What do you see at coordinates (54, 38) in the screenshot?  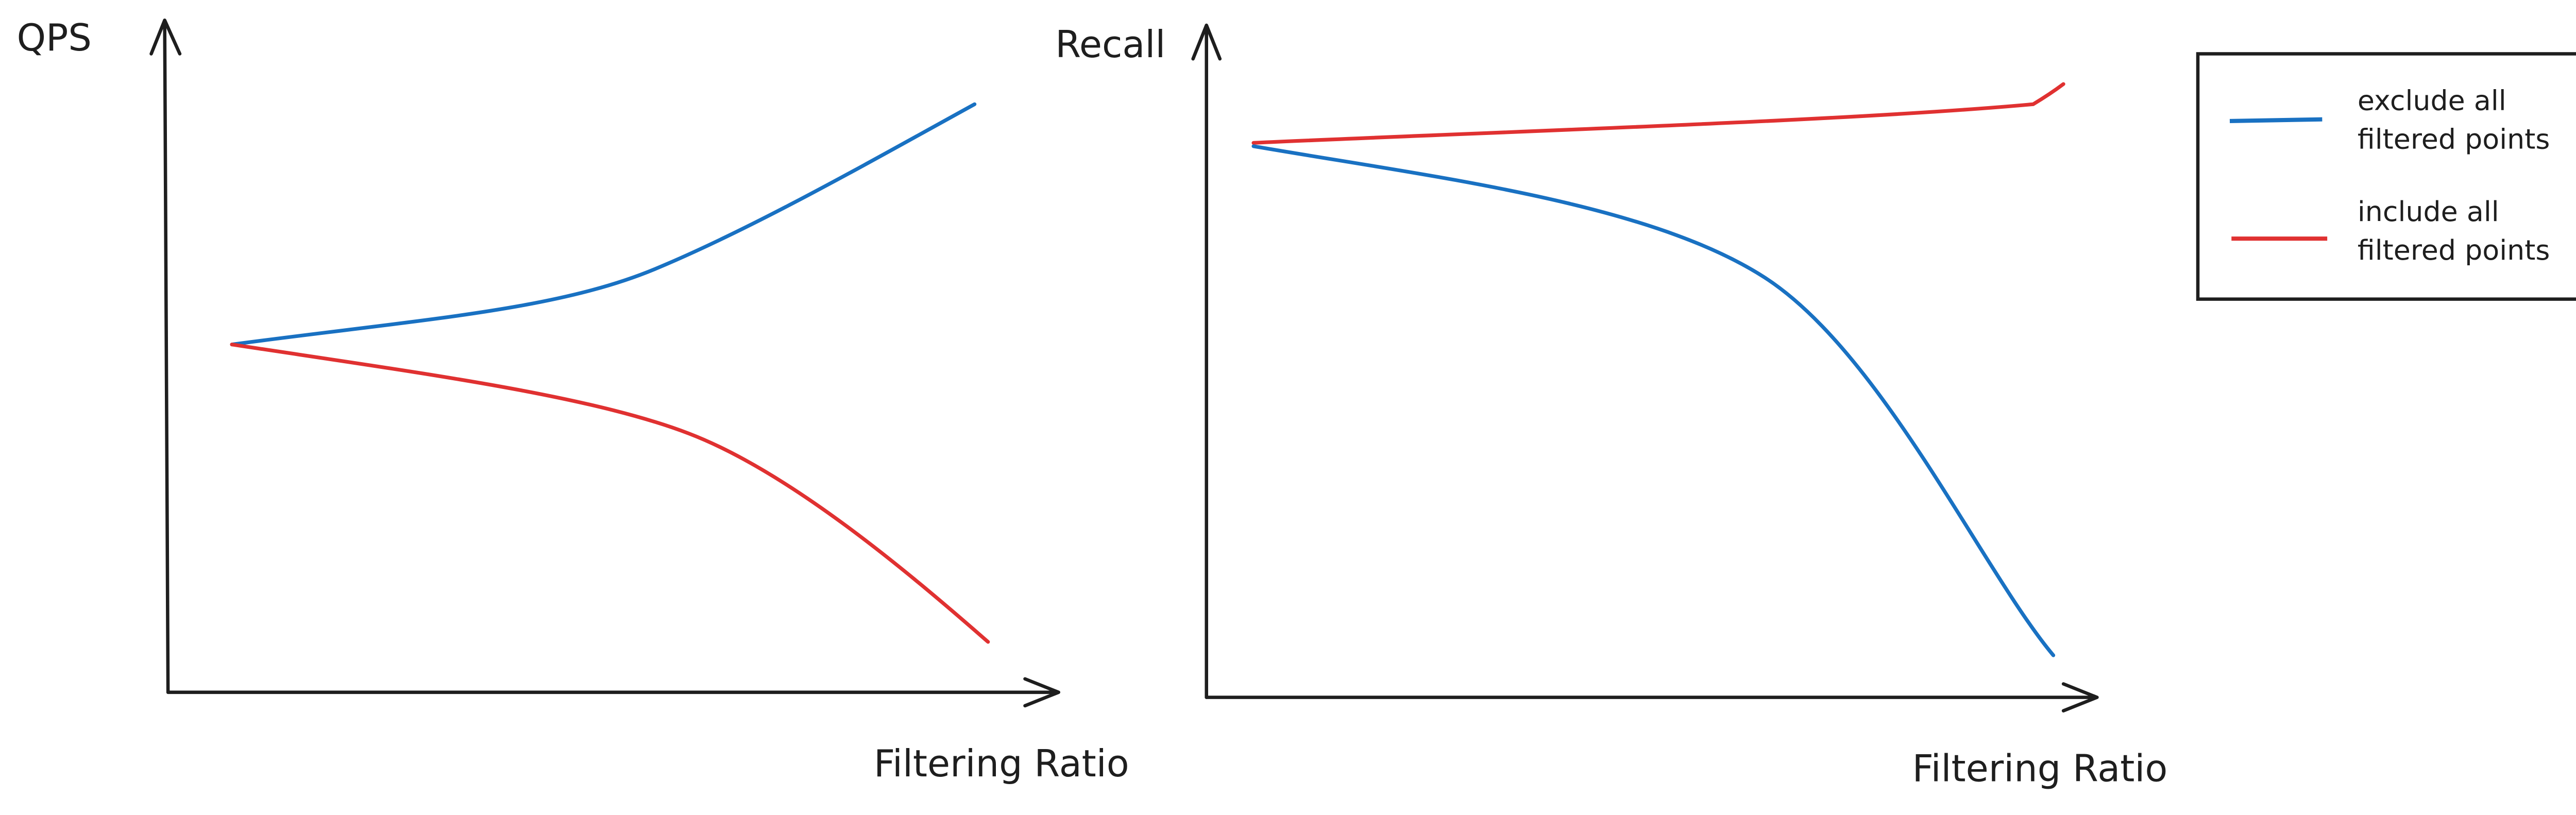 I see `y-axis-label: QPS` at bounding box center [54, 38].